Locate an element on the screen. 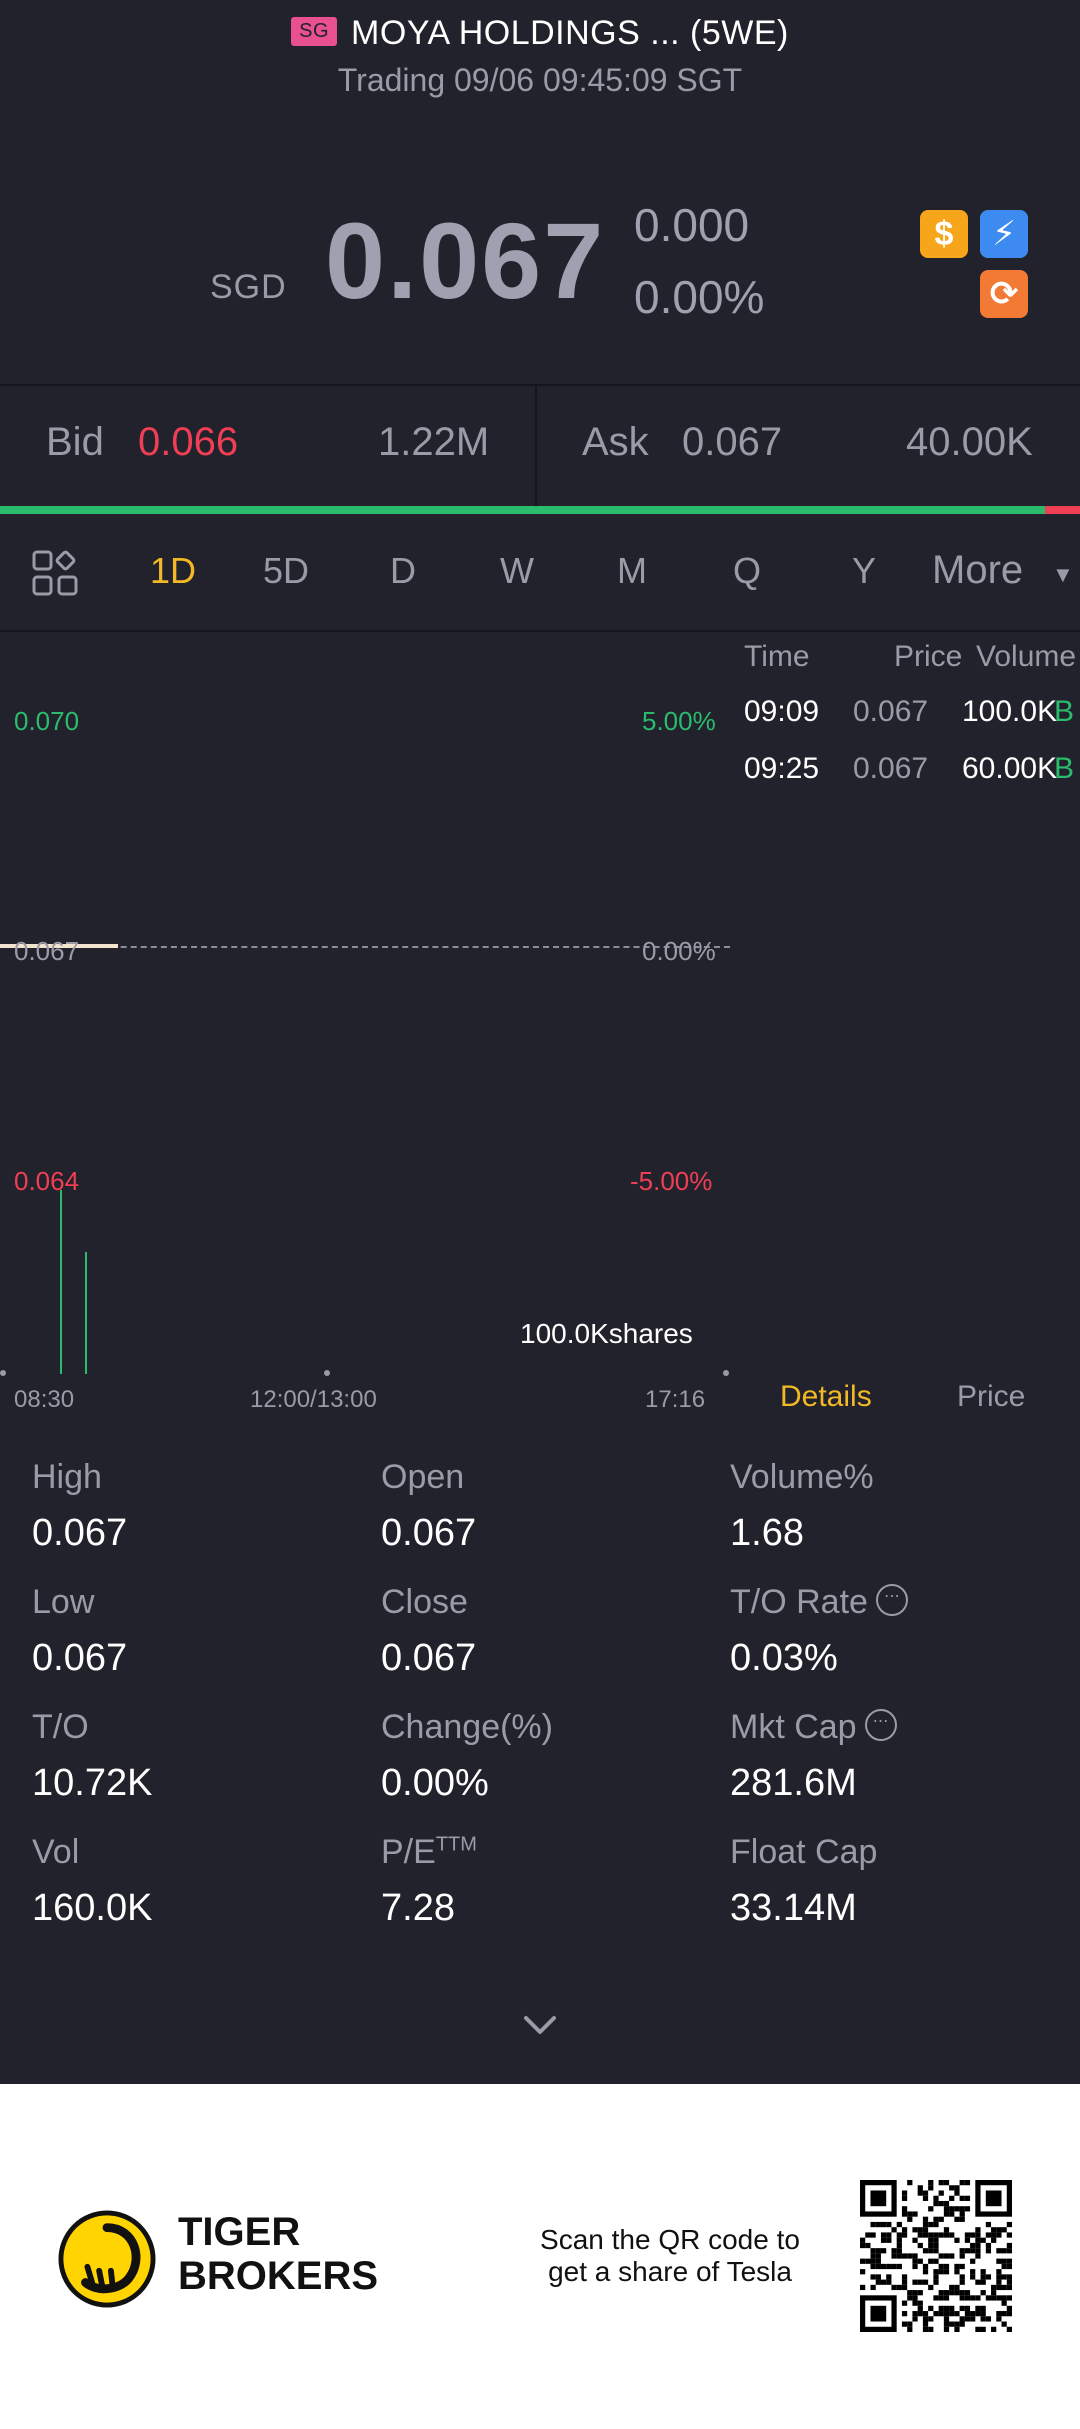  stock-title: SG MOYA HOLDINGS ... (5WE) is located at coordinates (540, 33).